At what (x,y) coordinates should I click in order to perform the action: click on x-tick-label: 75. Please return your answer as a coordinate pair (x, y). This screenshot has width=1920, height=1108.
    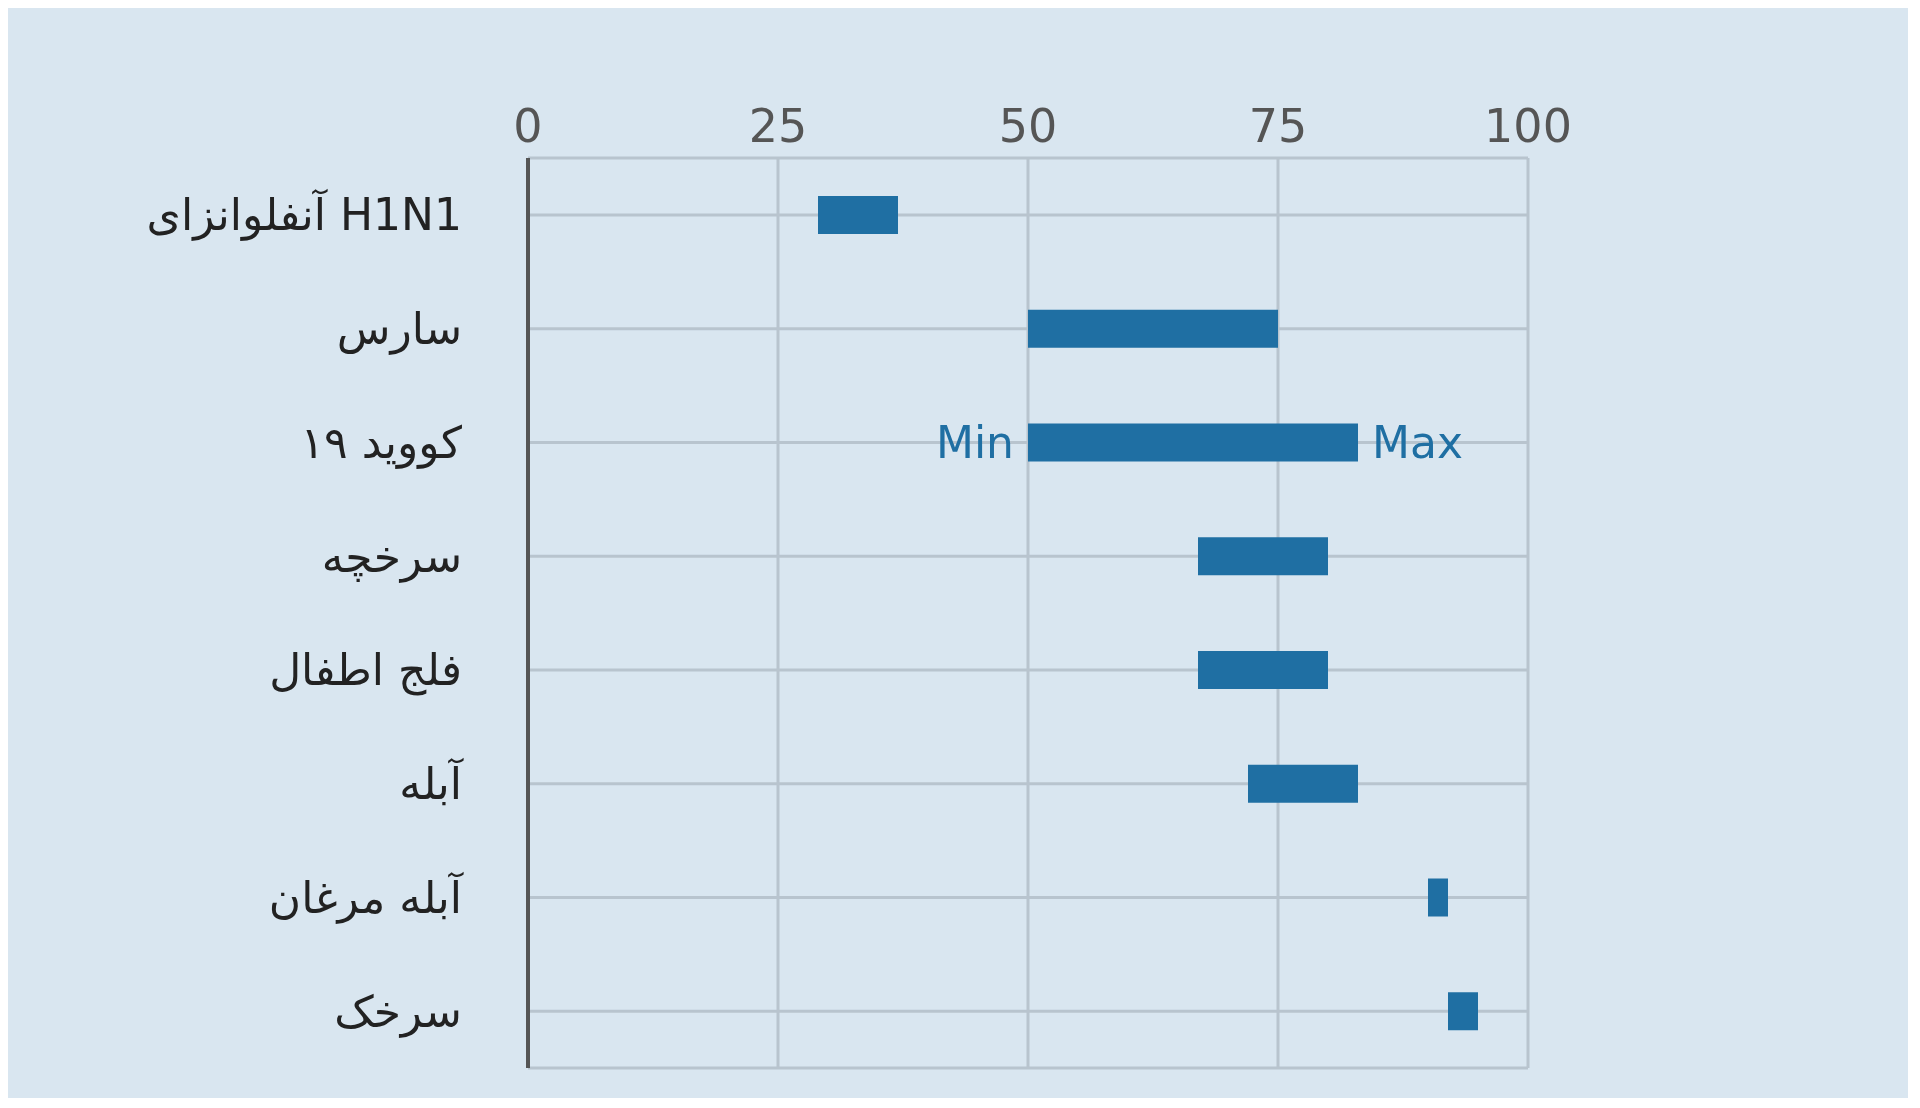
    Looking at the image, I should click on (1278, 126).